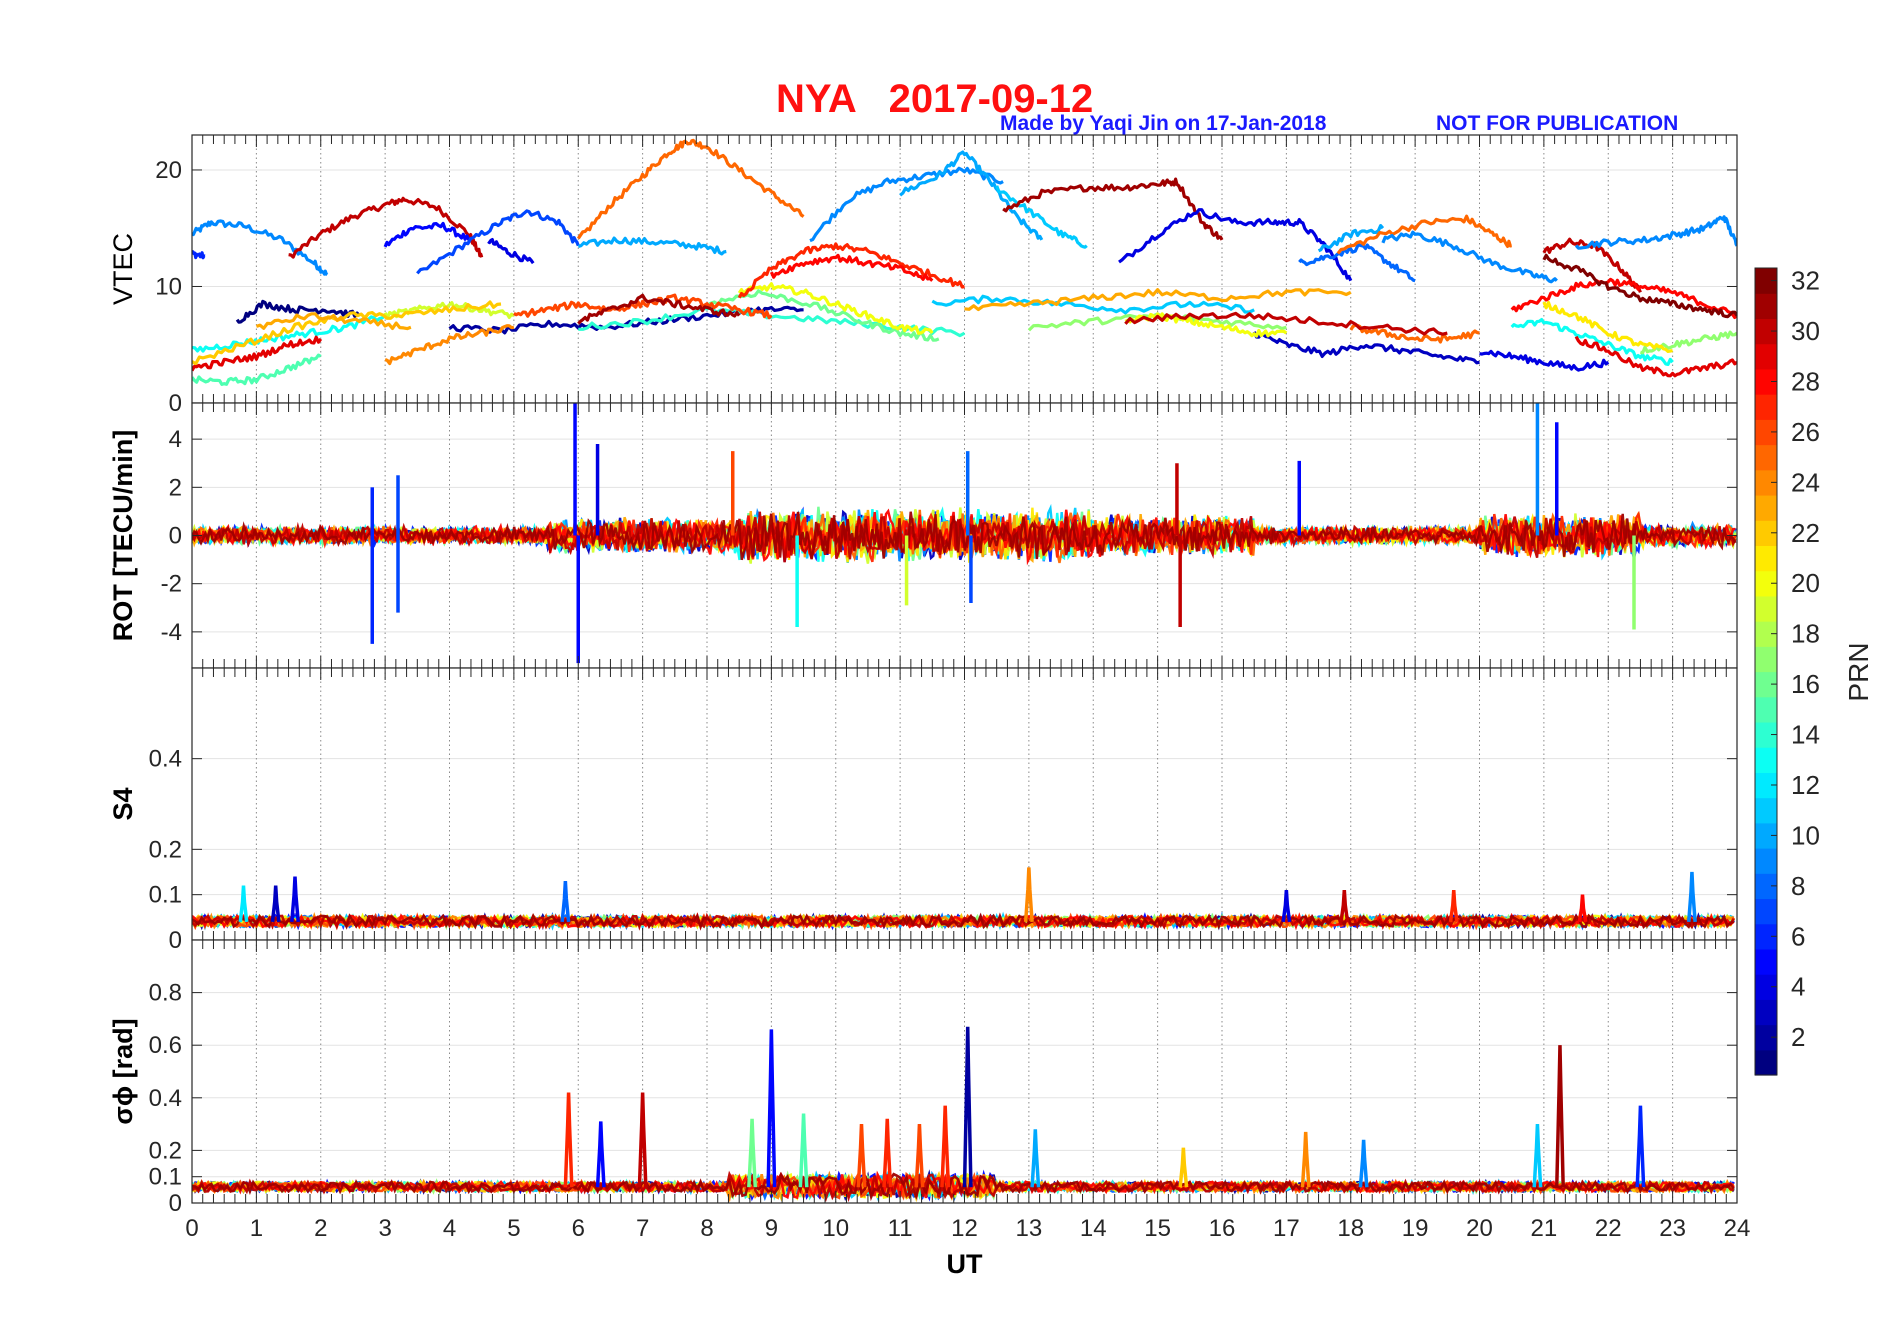 The image size is (1902, 1335). Describe the element at coordinates (1805, 835) in the screenshot. I see `colorbar-tick-label: 10` at that location.